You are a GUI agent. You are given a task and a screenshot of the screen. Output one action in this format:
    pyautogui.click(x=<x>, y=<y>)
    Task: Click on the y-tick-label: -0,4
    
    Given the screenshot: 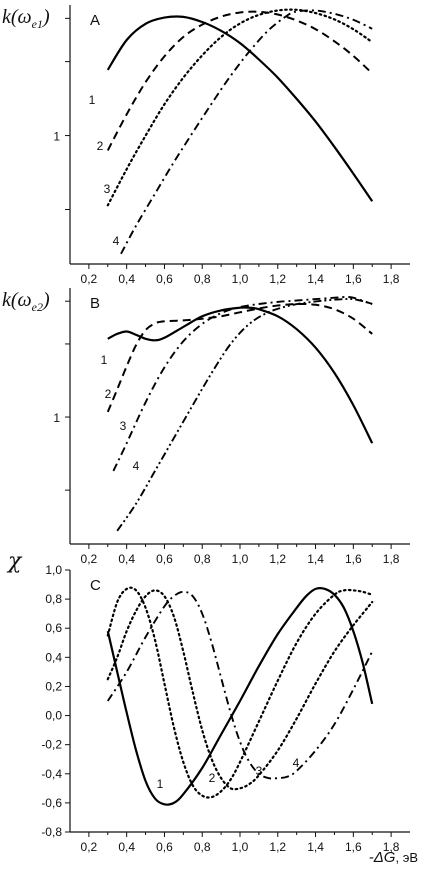 What is the action you would take?
    pyautogui.click(x=51, y=774)
    